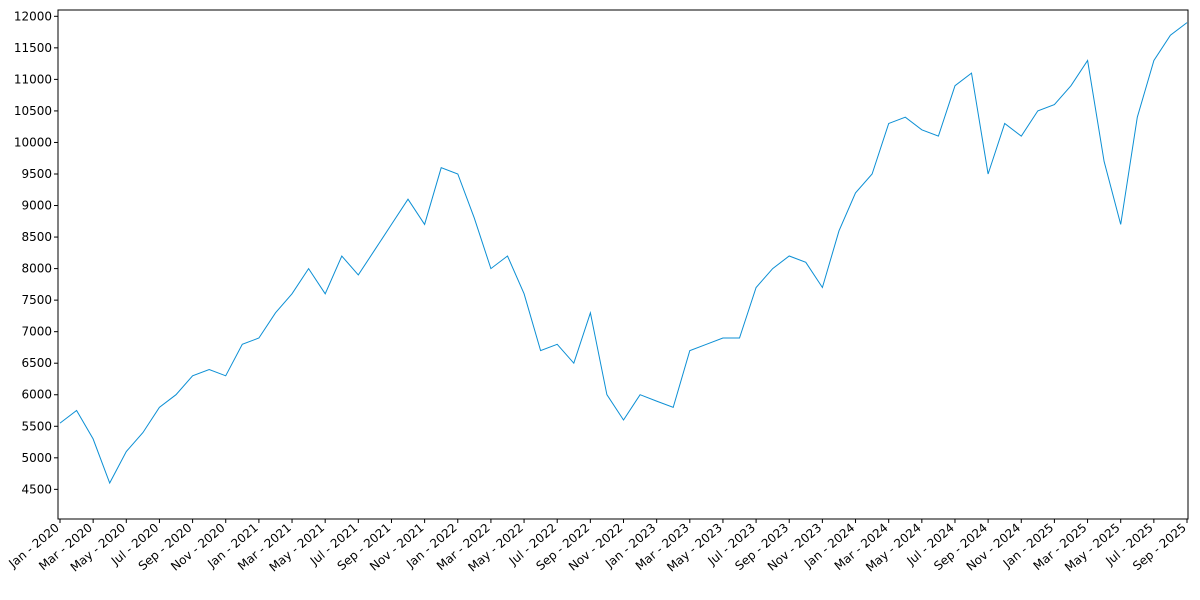  What do you see at coordinates (33, 48) in the screenshot?
I see `y-tick-label: 11500` at bounding box center [33, 48].